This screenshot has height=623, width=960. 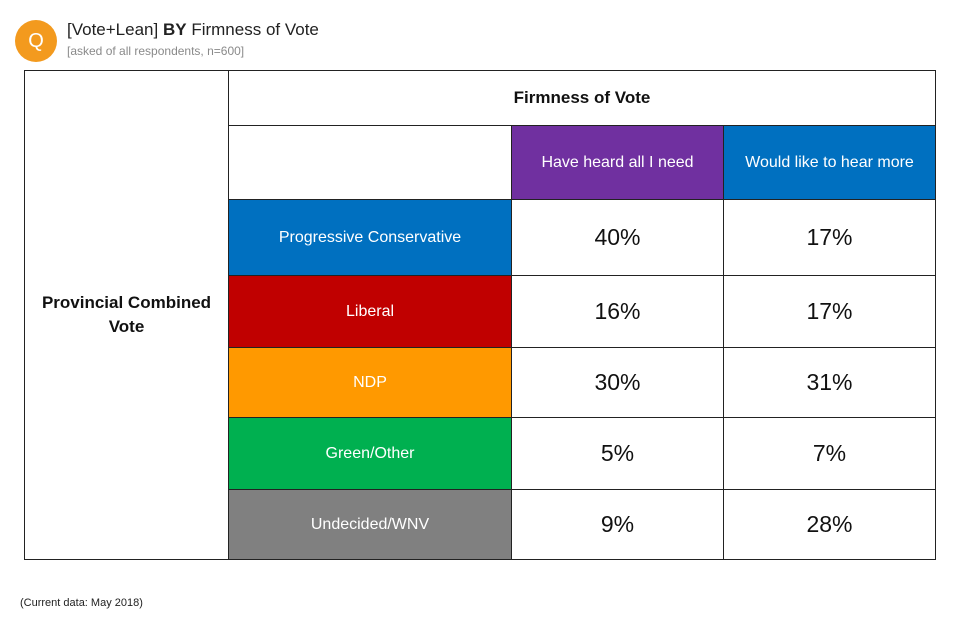 What do you see at coordinates (829, 382) in the screenshot?
I see `value-cell-ndp-hear-more: 31%` at bounding box center [829, 382].